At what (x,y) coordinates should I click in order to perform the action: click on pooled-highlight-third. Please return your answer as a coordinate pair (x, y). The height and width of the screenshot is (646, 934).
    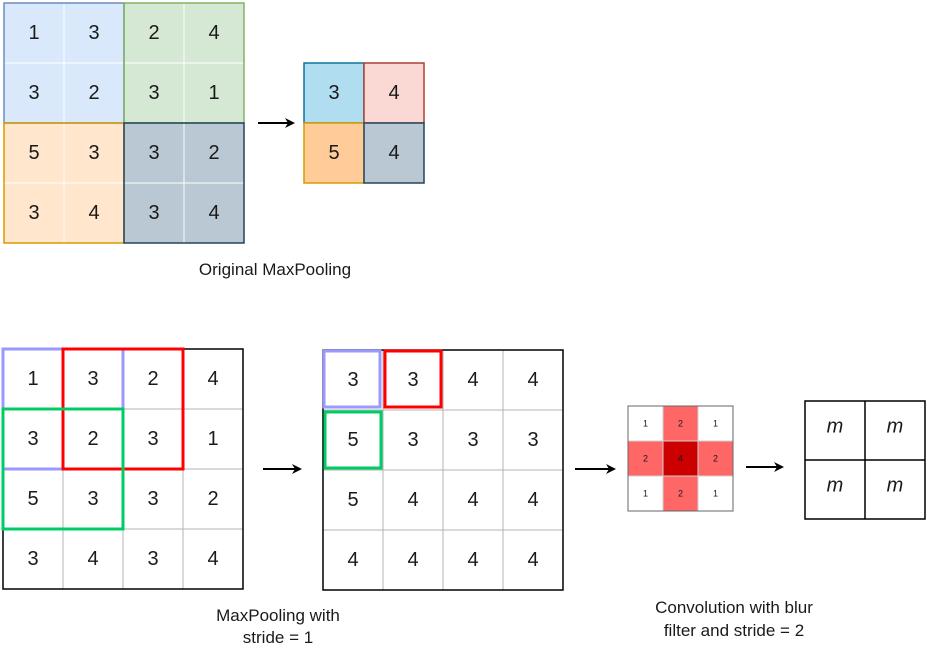
    Looking at the image, I should click on (353, 440).